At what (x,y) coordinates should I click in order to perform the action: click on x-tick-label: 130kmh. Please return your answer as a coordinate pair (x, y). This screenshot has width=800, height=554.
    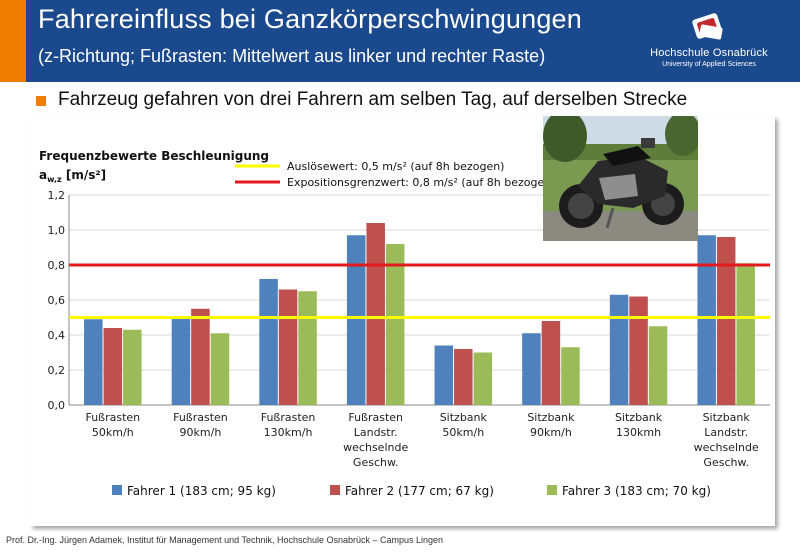
    Looking at the image, I should click on (638, 432).